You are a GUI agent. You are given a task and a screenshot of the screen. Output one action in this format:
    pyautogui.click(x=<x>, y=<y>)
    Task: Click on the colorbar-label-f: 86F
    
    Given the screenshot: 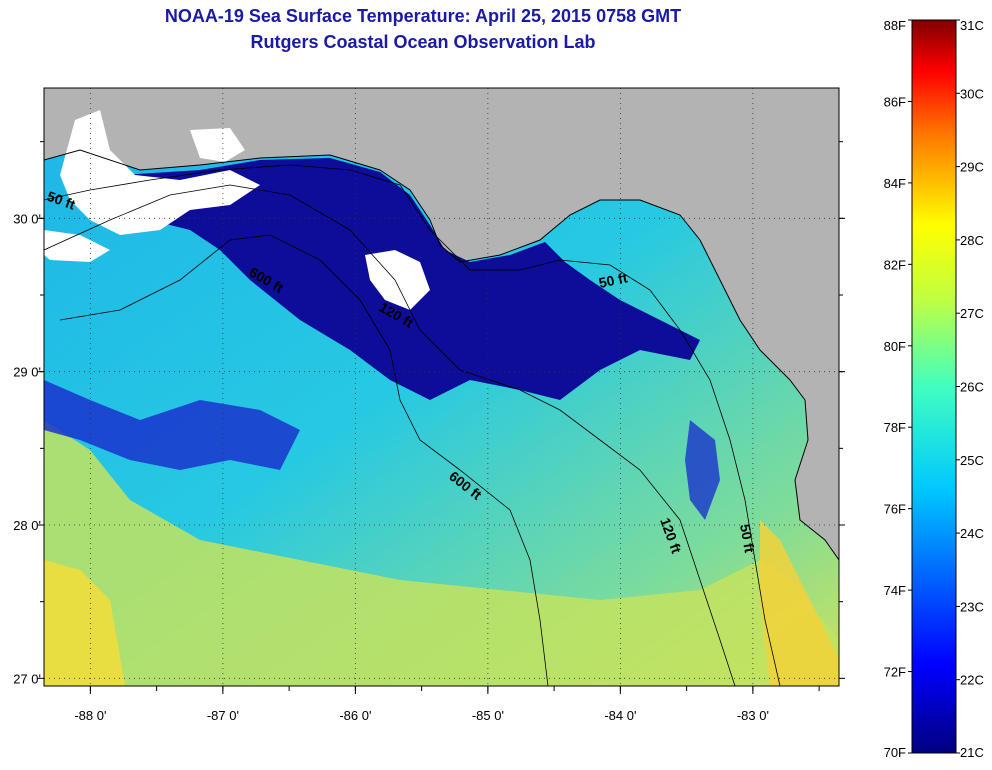 What is the action you would take?
    pyautogui.click(x=895, y=101)
    